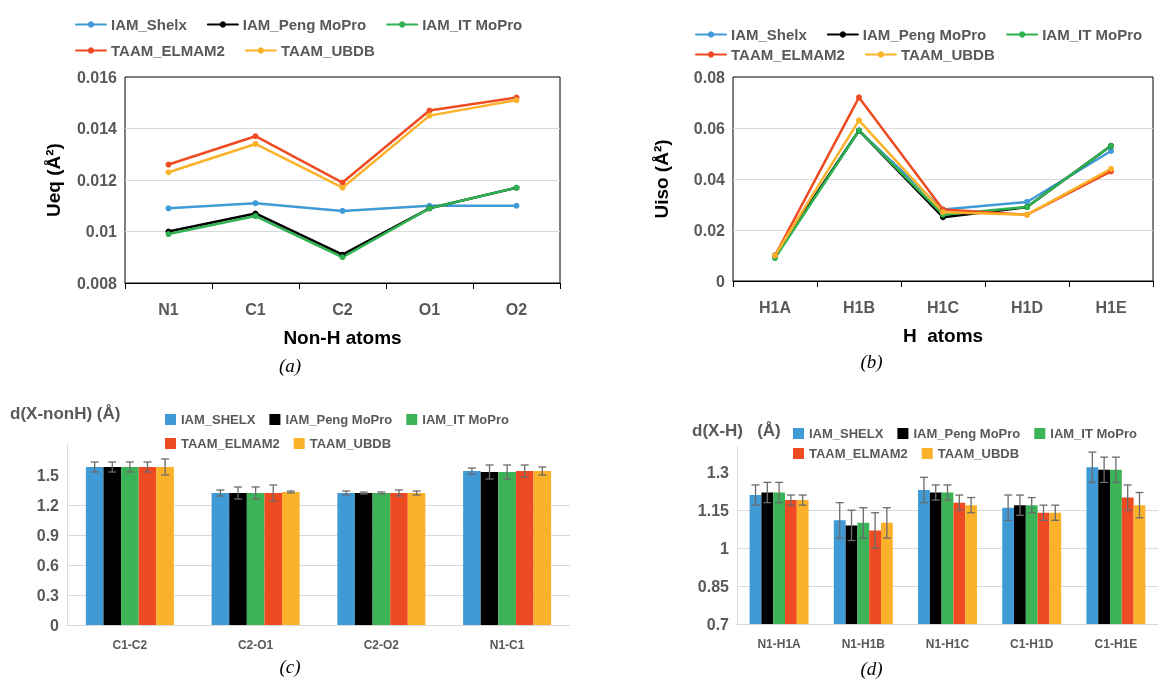 Image resolution: width=1163 pixels, height=680 pixels. What do you see at coordinates (342, 337) in the screenshot?
I see `x-axis-title: Non-H atoms` at bounding box center [342, 337].